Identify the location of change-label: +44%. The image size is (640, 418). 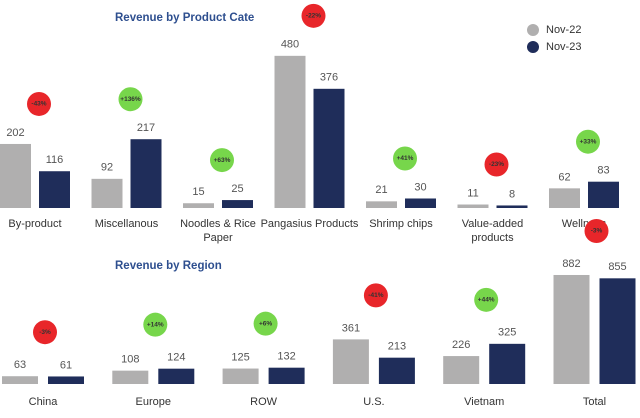
(486, 300).